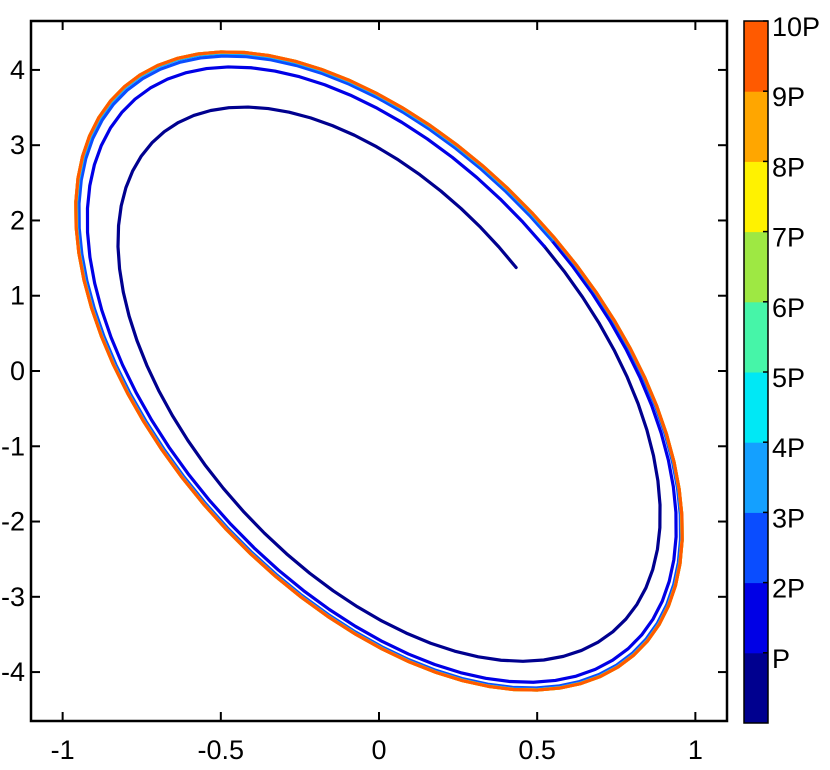  Describe the element at coordinates (17, 220) in the screenshot. I see `y-tick-label: 2` at that location.